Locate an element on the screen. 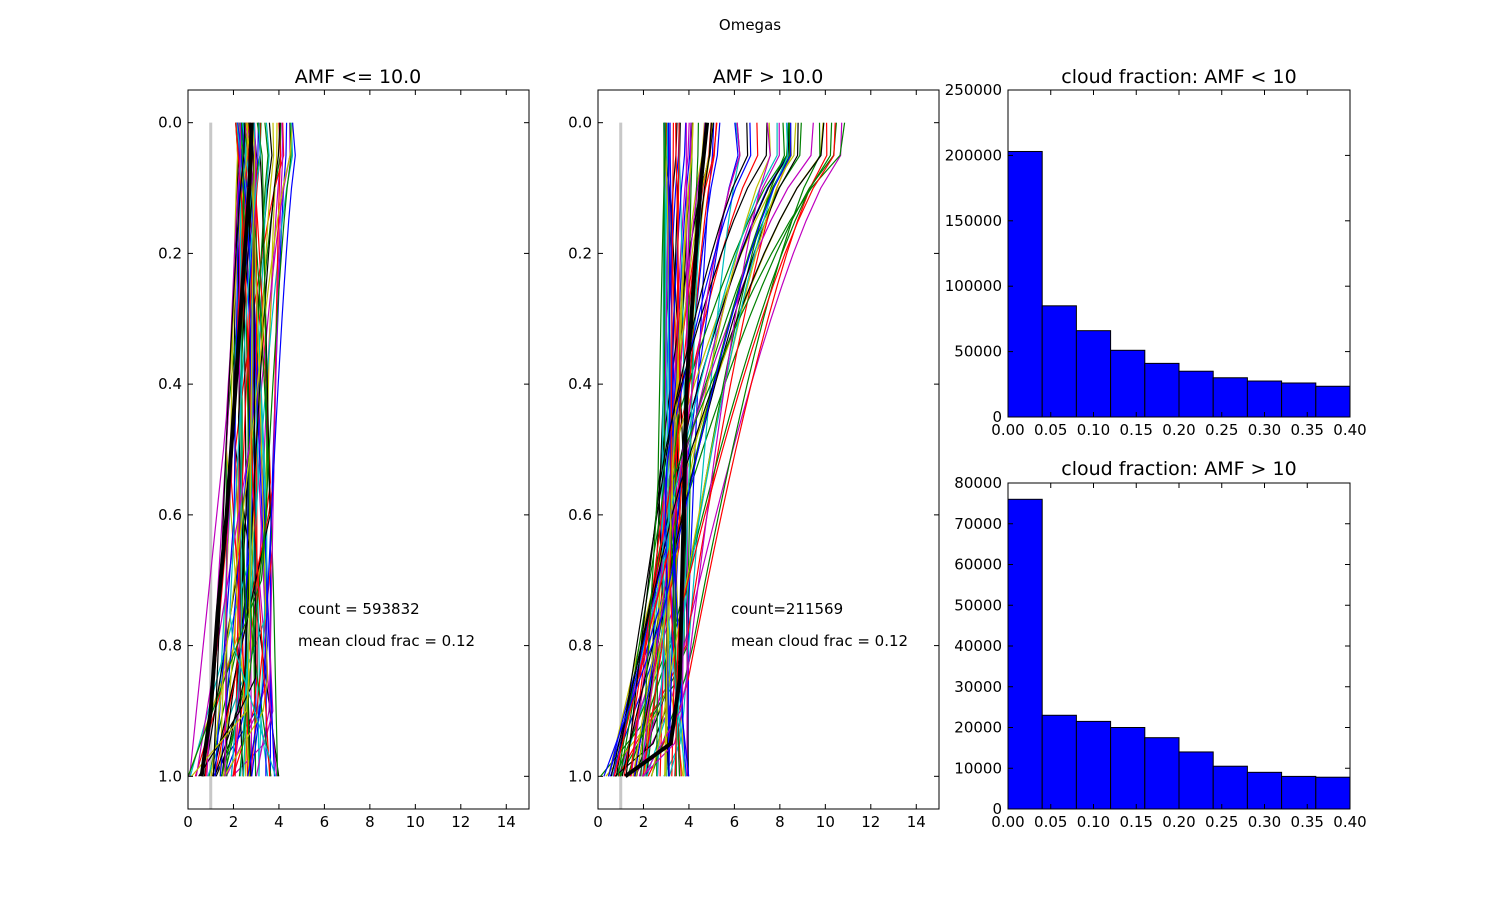  count-annotation: count=211569 is located at coordinates (787, 609).